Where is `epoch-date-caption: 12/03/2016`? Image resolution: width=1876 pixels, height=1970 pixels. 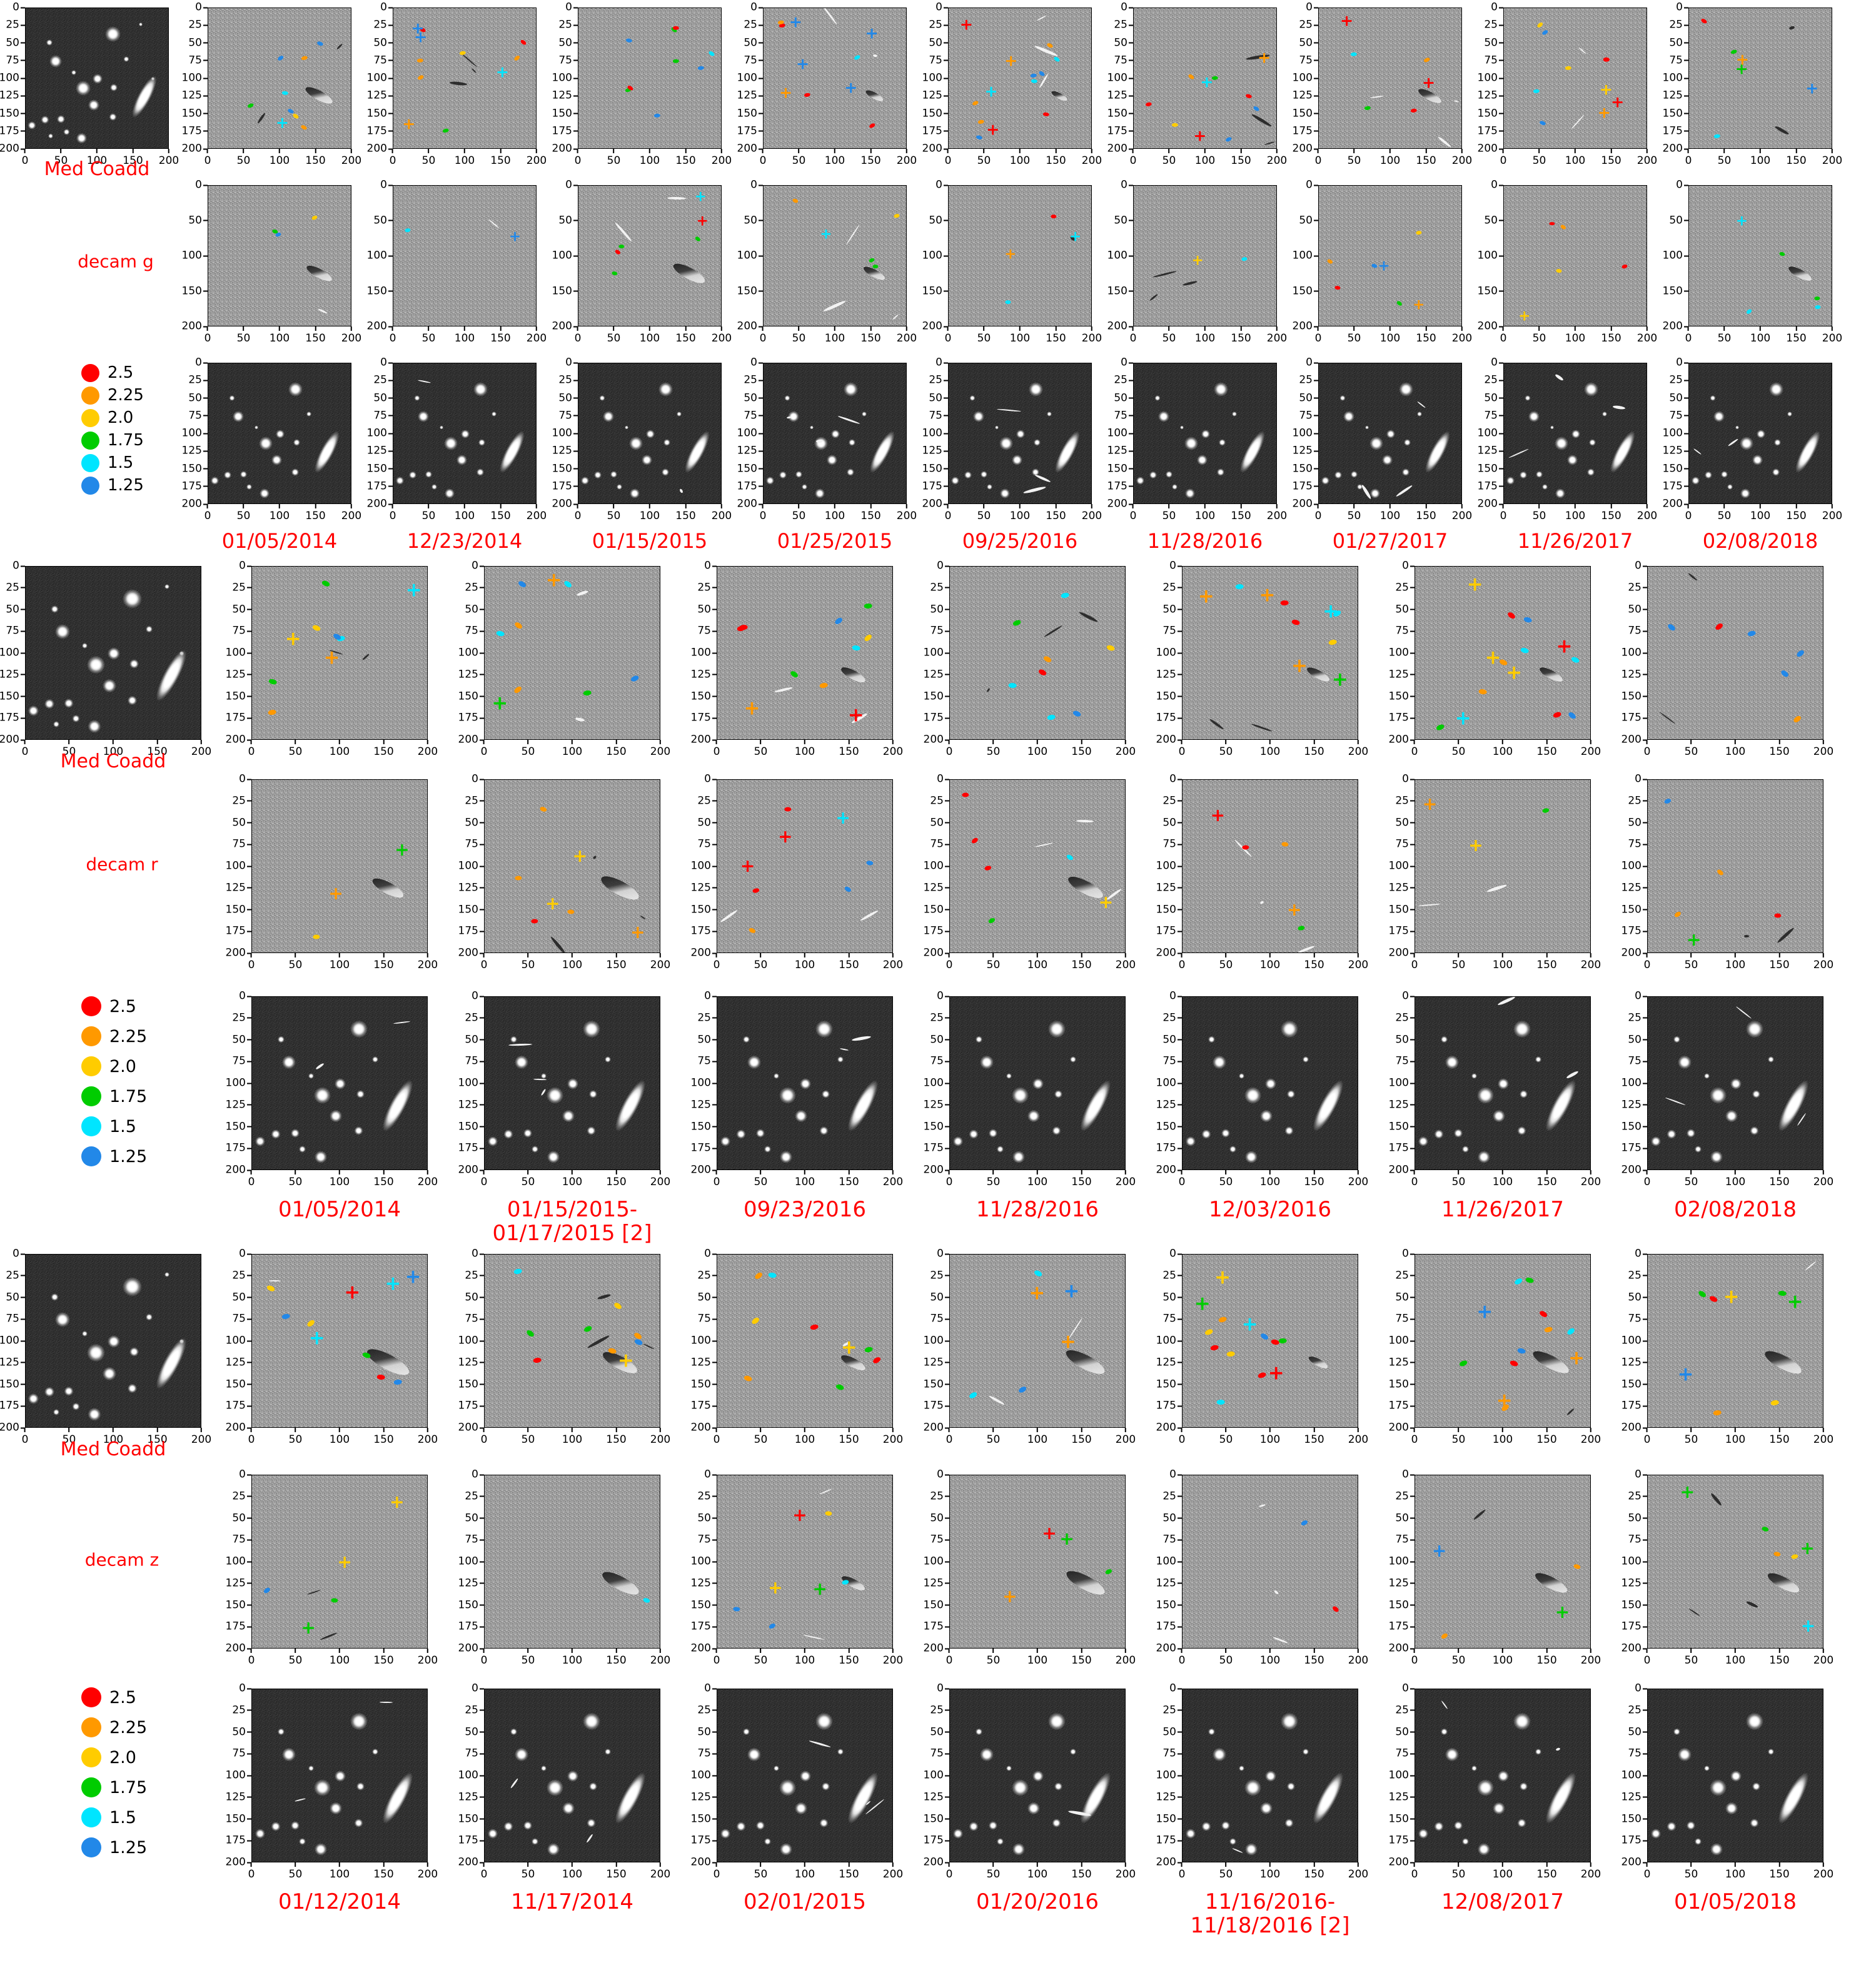
epoch-date-caption: 12/03/2016 is located at coordinates (1270, 1209).